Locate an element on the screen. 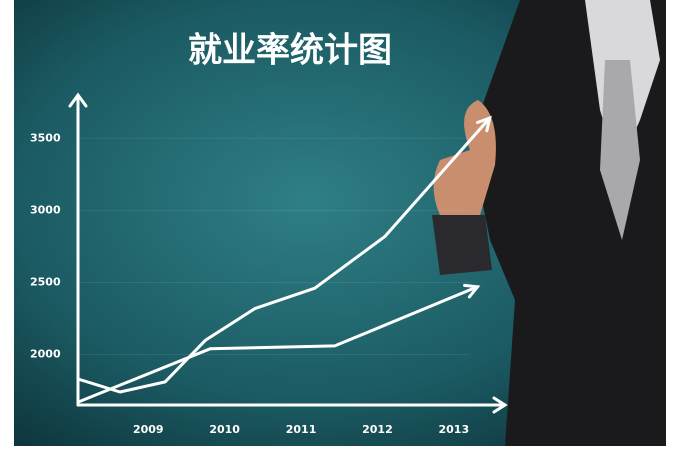  y-tick-label: 2000 is located at coordinates (45, 354).